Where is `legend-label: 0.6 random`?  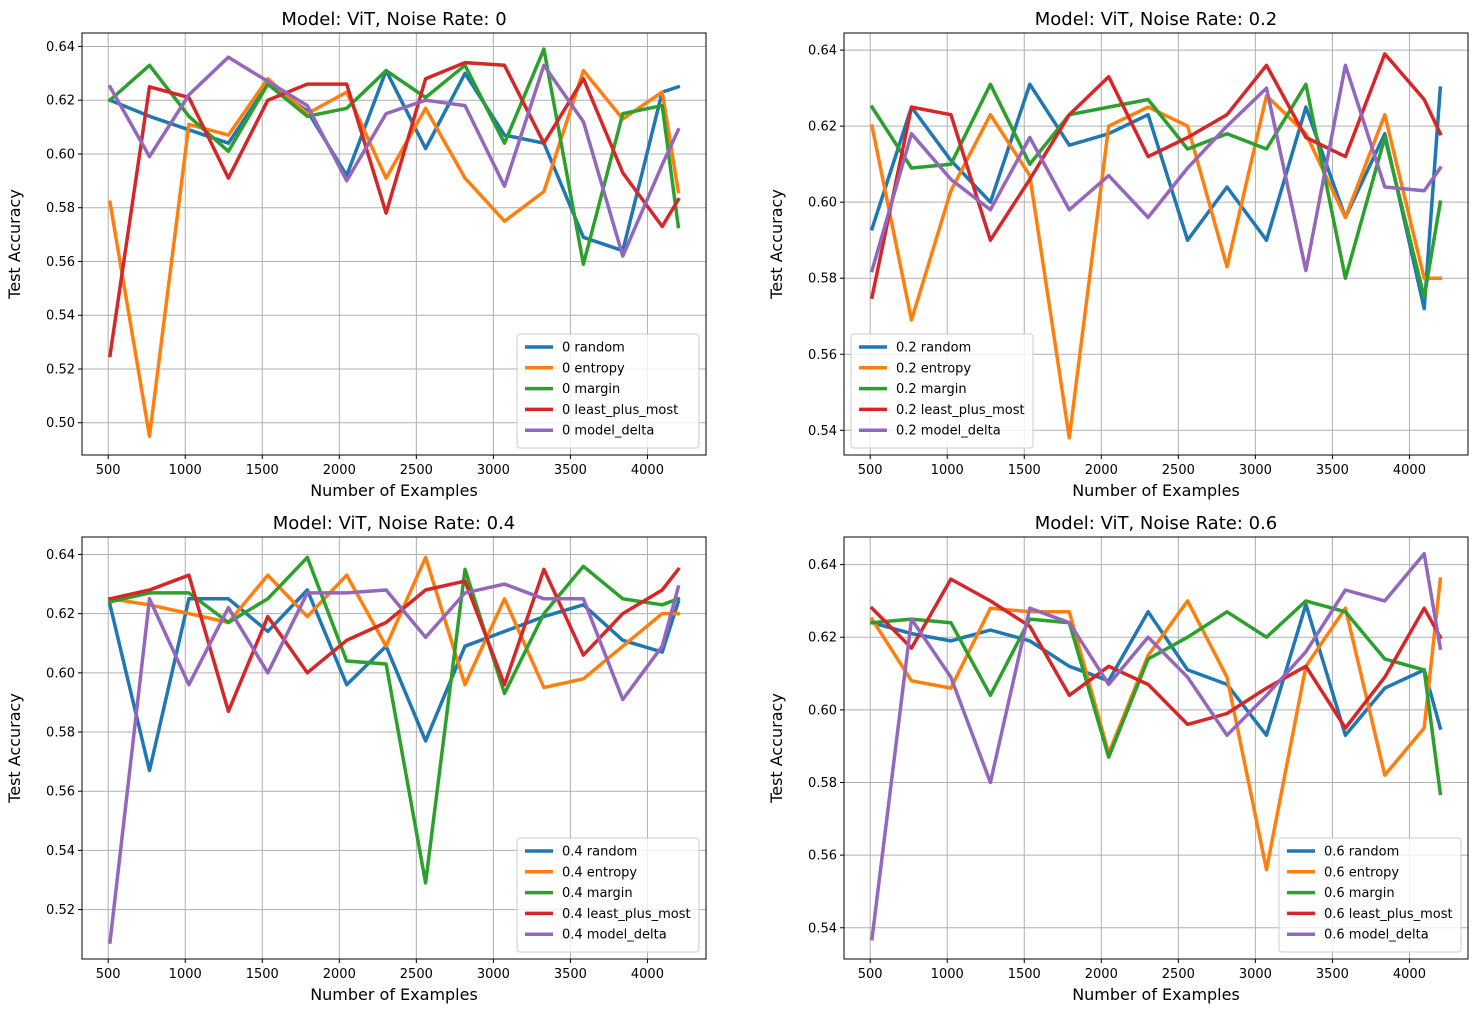
legend-label: 0.6 random is located at coordinates (1361, 852).